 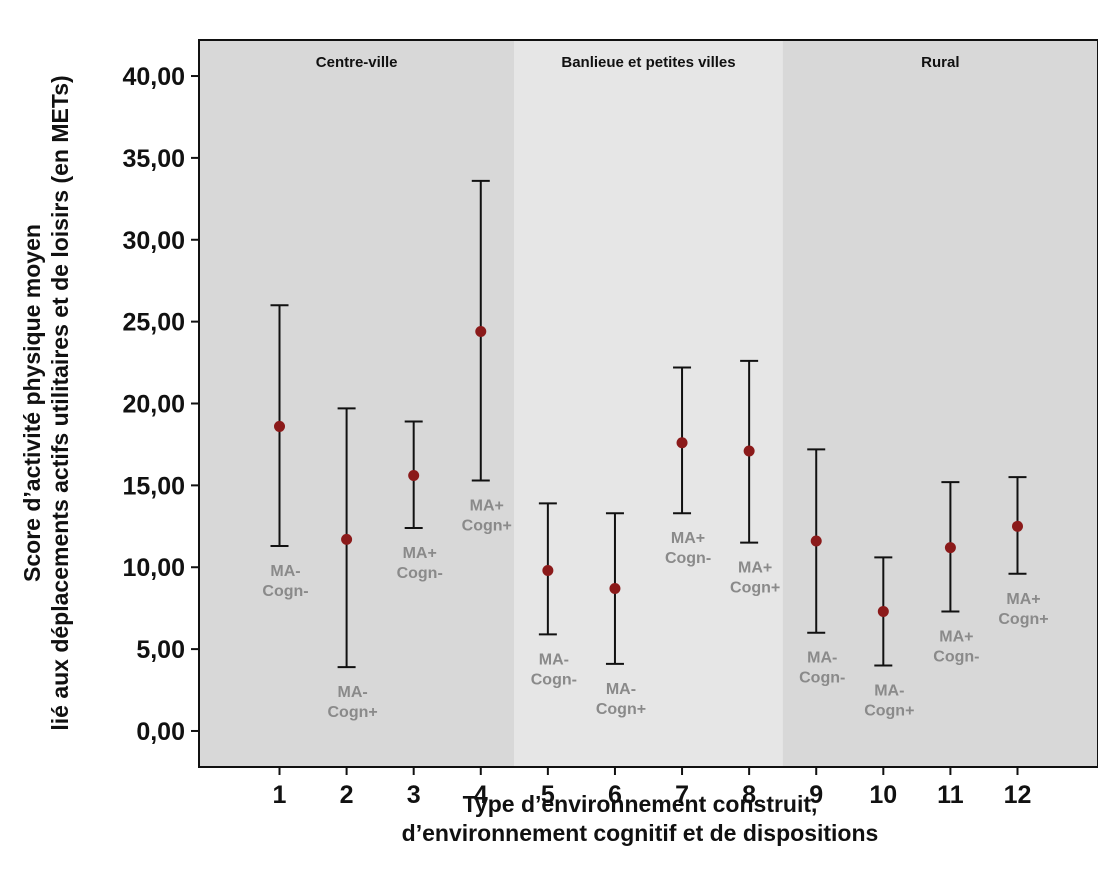 What do you see at coordinates (682, 795) in the screenshot?
I see `x-tick-label: 7` at bounding box center [682, 795].